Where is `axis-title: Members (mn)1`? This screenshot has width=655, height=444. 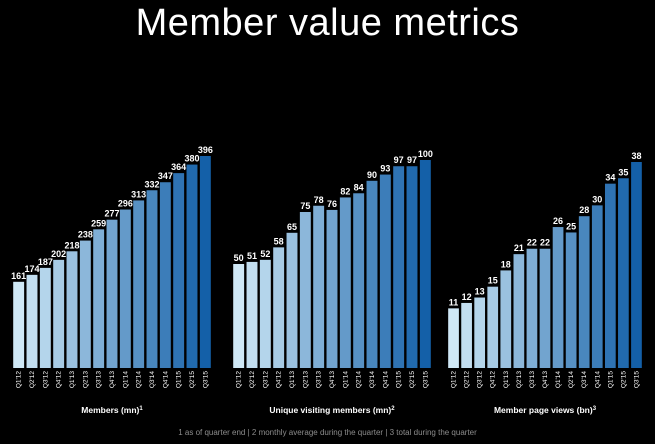
axis-title: Members (mn)1 is located at coordinates (112, 410).